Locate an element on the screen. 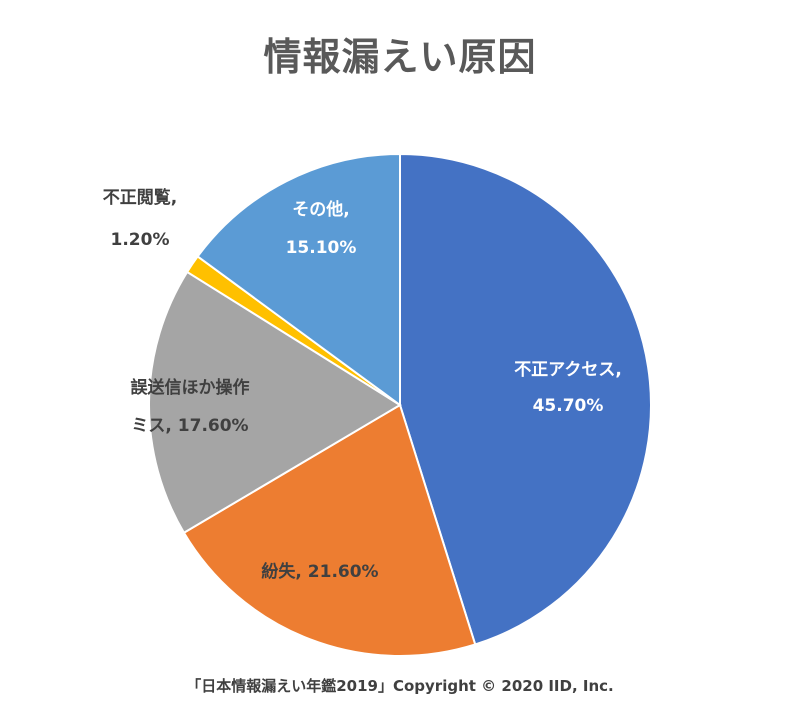 This screenshot has width=800, height=713. slice-label-line: 1.20% is located at coordinates (140, 240).